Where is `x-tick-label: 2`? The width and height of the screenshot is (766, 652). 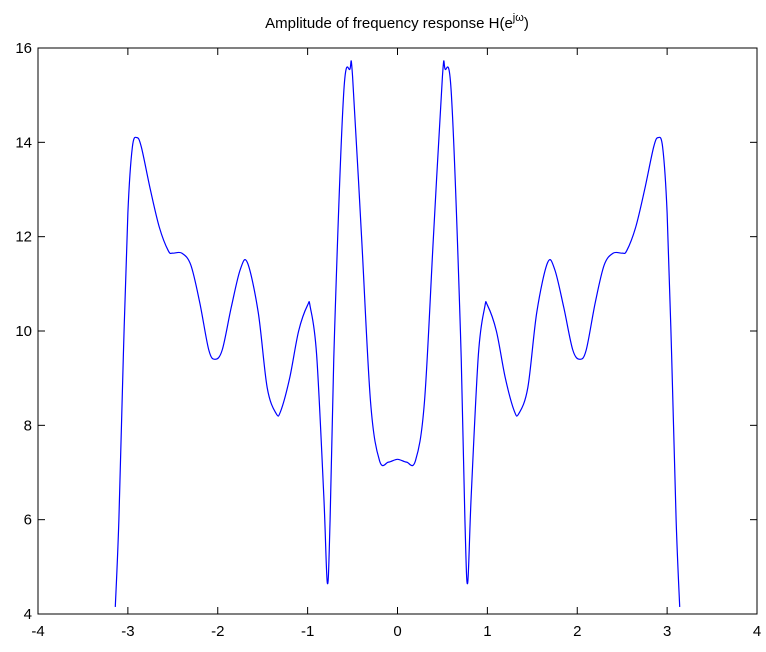
x-tick-label: 2 is located at coordinates (577, 631).